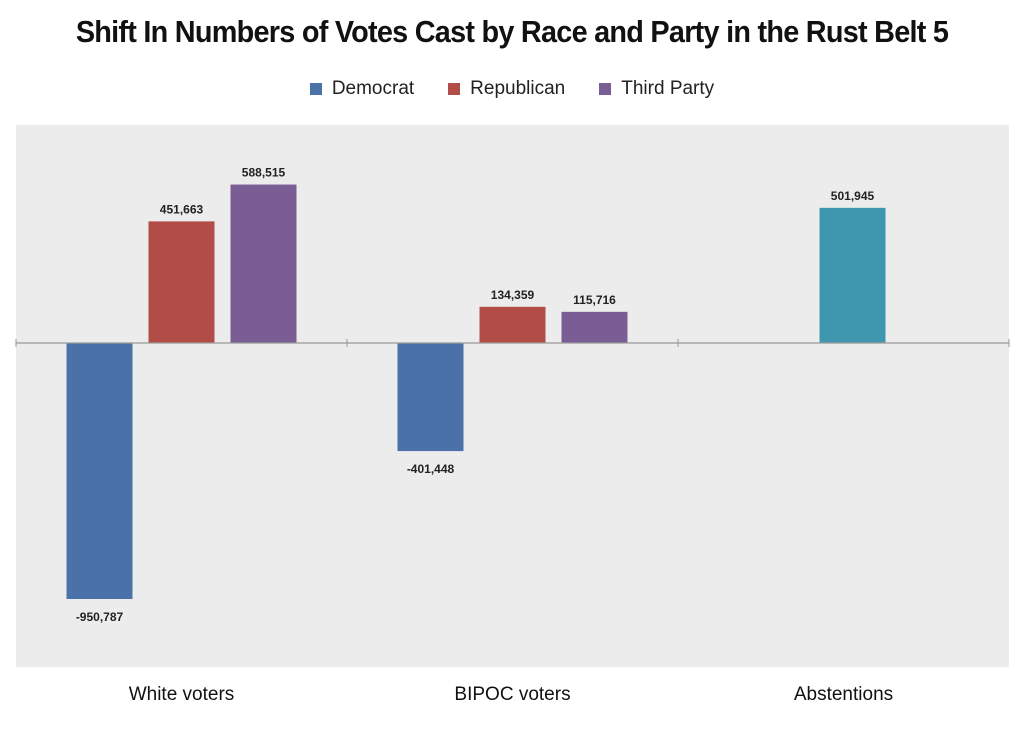  Describe the element at coordinates (182, 694) in the screenshot. I see `category-label-white-voters: White voters` at that location.